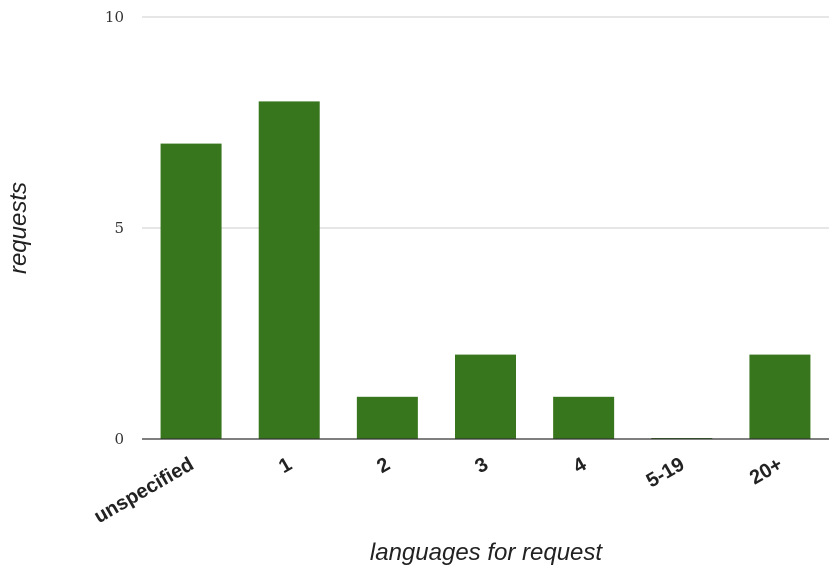  Describe the element at coordinates (119, 228) in the screenshot. I see `y-tick-label: 5` at that location.